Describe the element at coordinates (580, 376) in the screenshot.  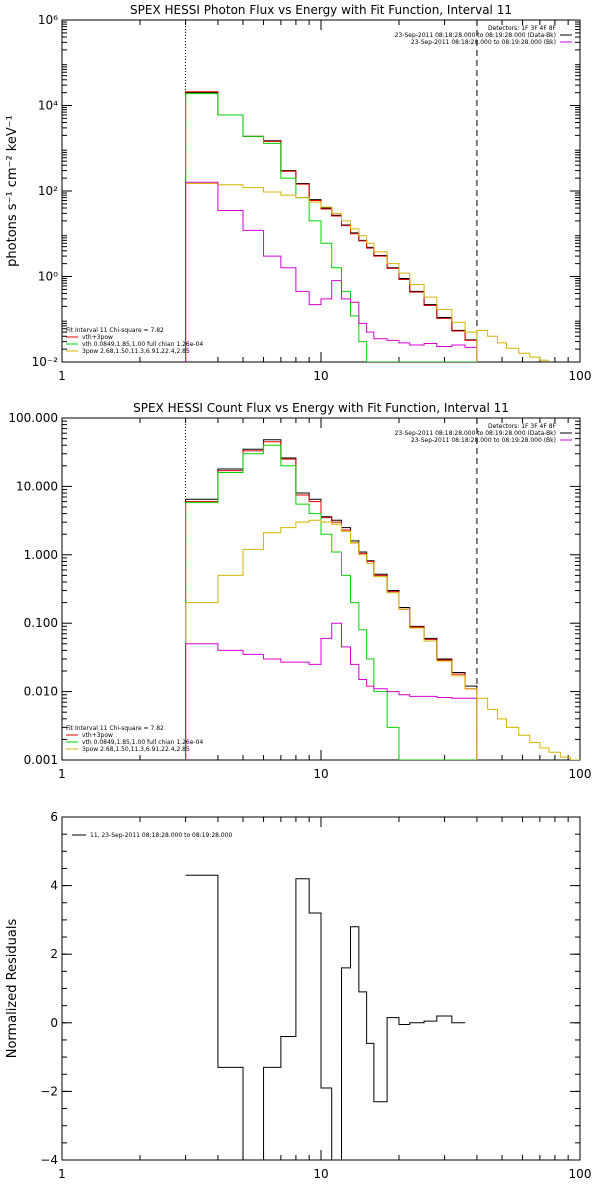
I see `panel-1-x-tick-label: 100` at that location.